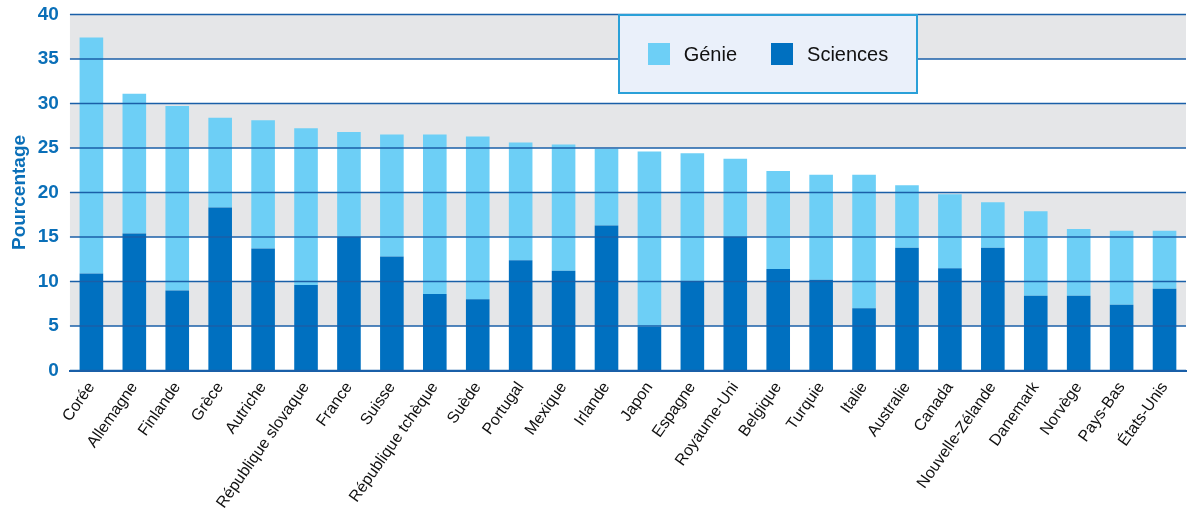 The height and width of the screenshot is (520, 1190). Describe the element at coordinates (18, 192) in the screenshot. I see `y-axis-title: Pourcentage` at that location.